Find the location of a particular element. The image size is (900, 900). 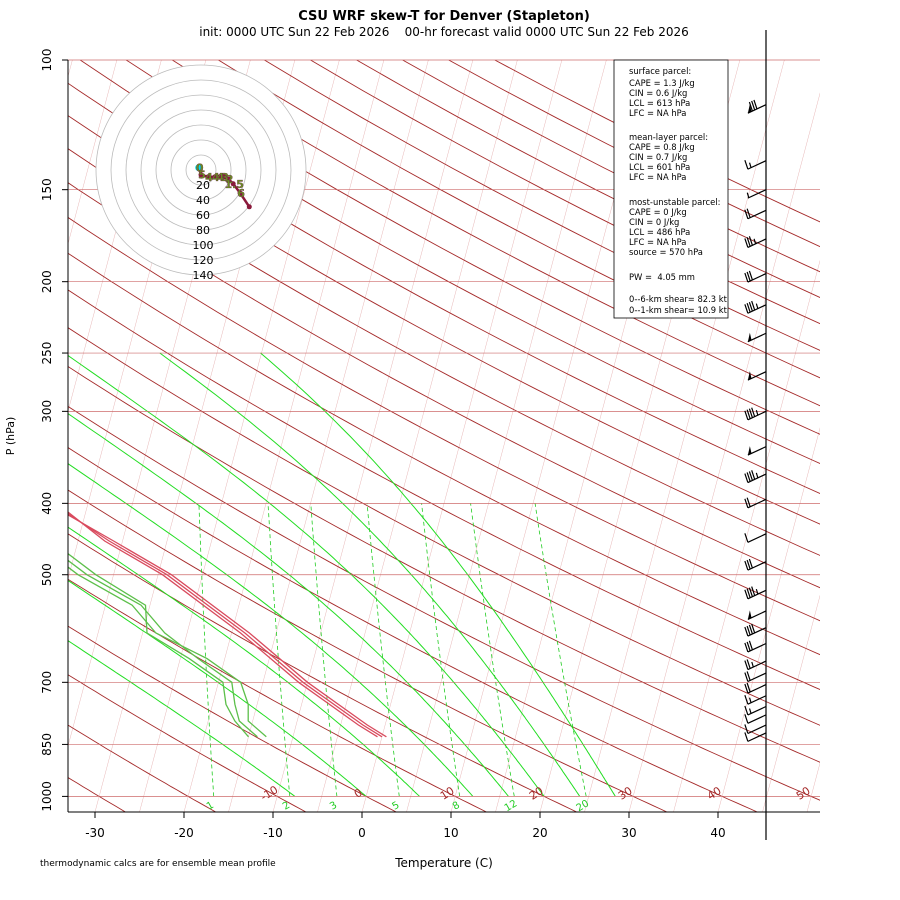

moist-adiabat is located at coordinates (244, 661).